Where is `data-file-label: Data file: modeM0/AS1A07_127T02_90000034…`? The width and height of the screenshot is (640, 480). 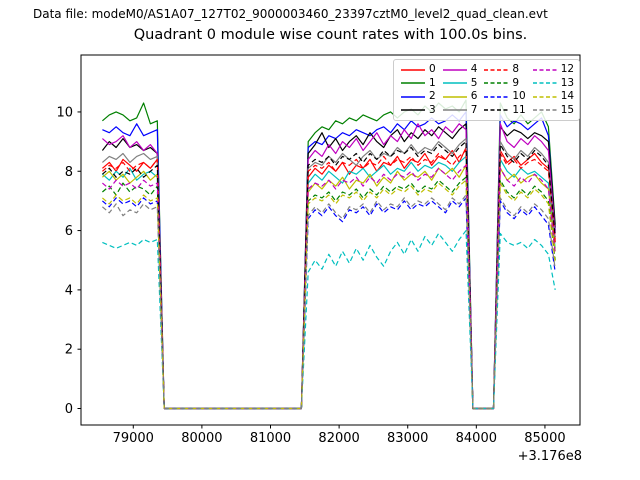
data-file-label: Data file: modeM0/AS1A07_127T02_90000034… is located at coordinates (290, 14).